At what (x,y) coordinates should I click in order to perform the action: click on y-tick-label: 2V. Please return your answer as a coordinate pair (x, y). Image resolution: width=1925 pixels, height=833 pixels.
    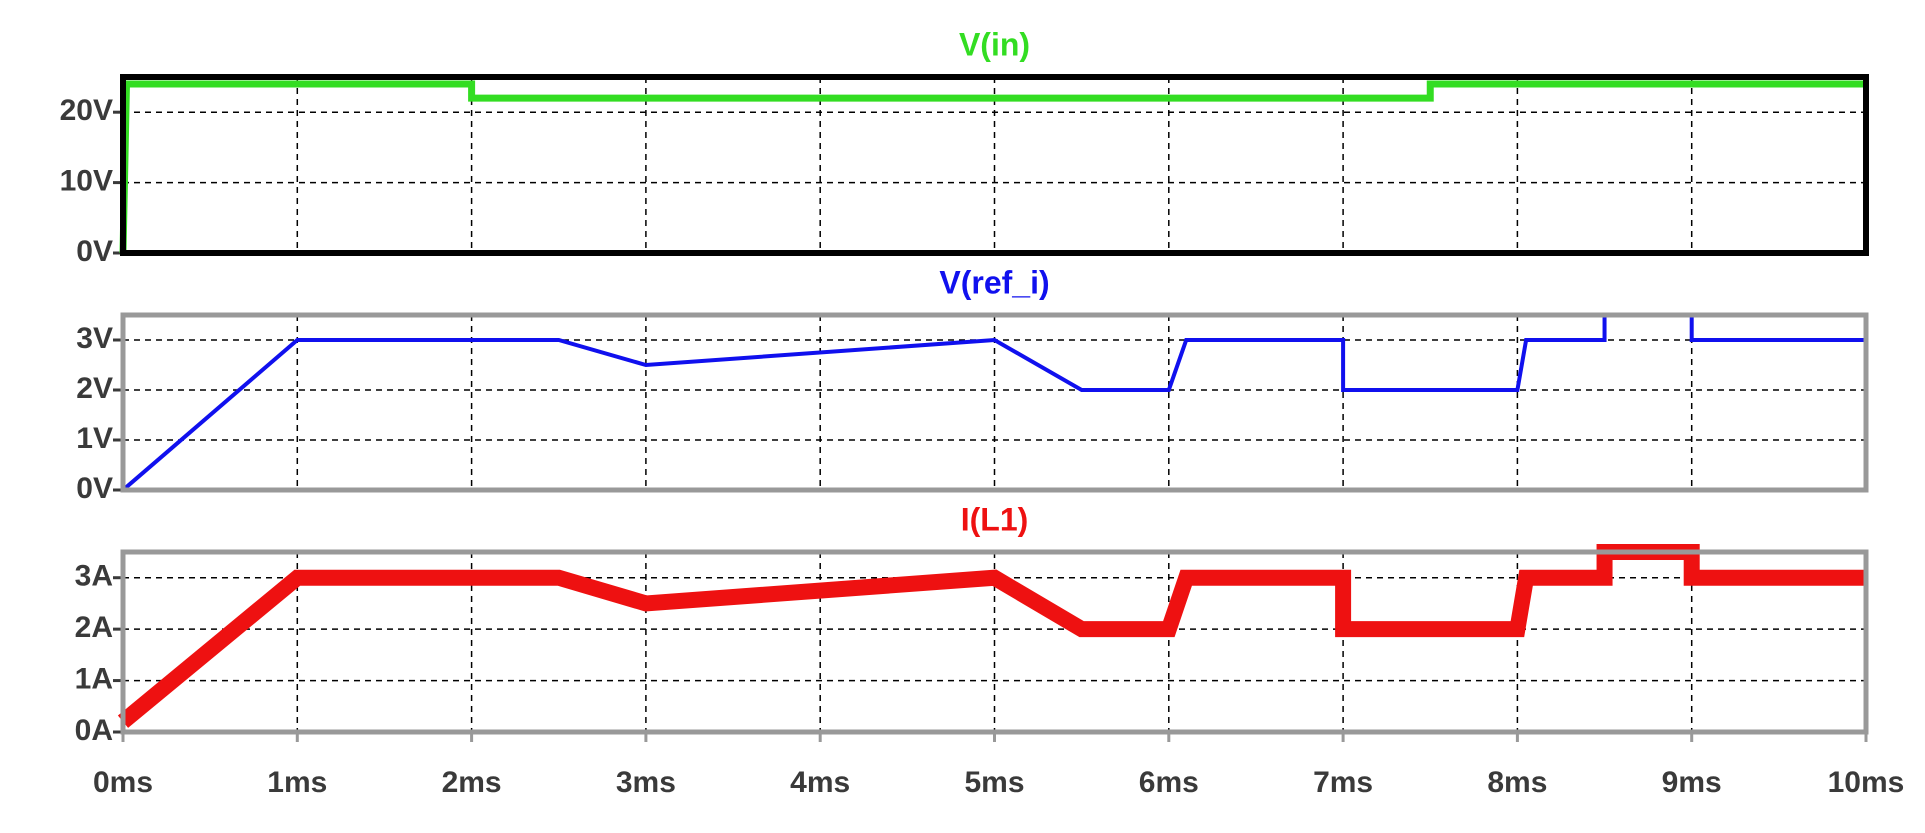
    Looking at the image, I should click on (94, 388).